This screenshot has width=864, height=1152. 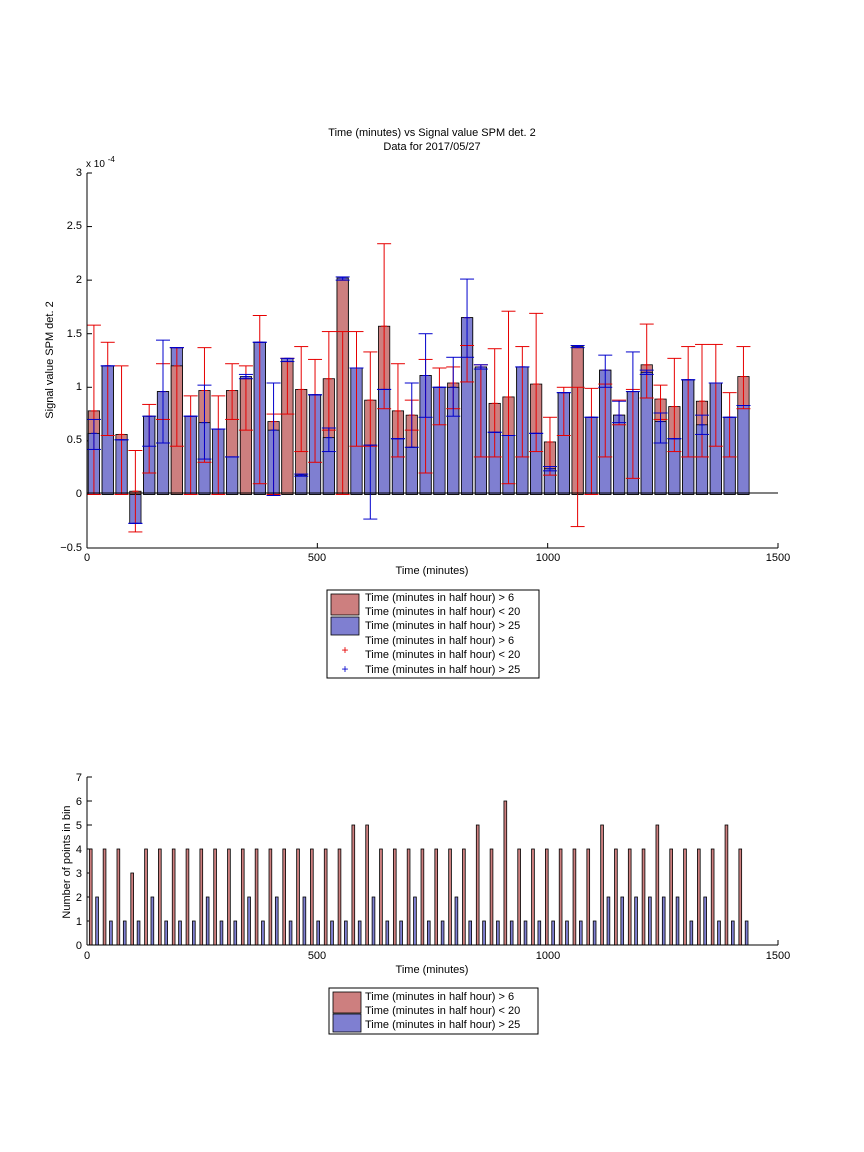 What do you see at coordinates (79, 802) in the screenshot?
I see `chart2-y-tick-label: 6` at bounding box center [79, 802].